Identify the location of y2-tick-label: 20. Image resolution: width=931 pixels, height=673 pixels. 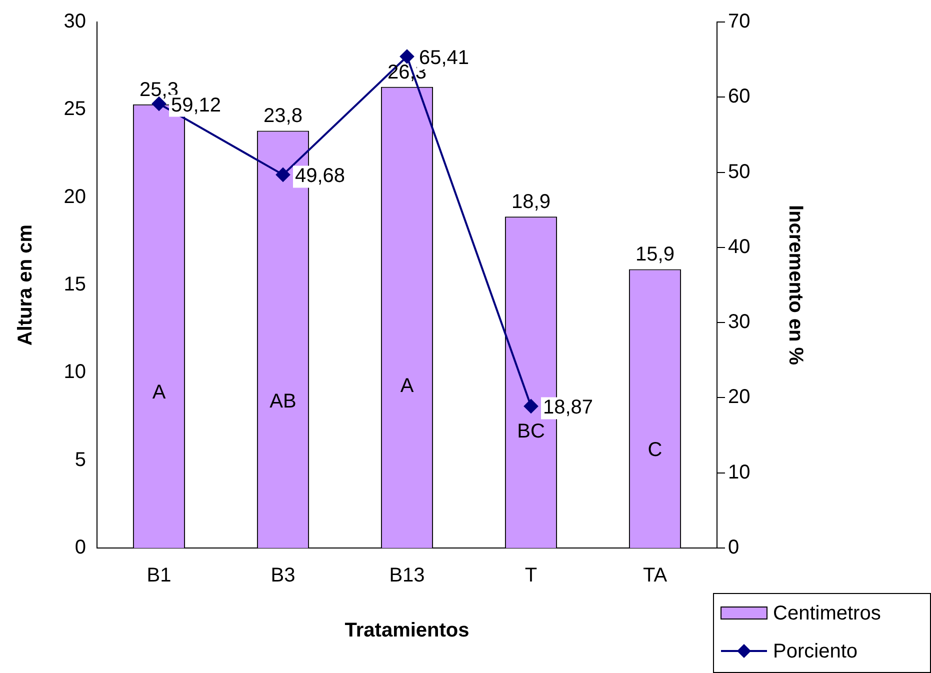
(739, 397).